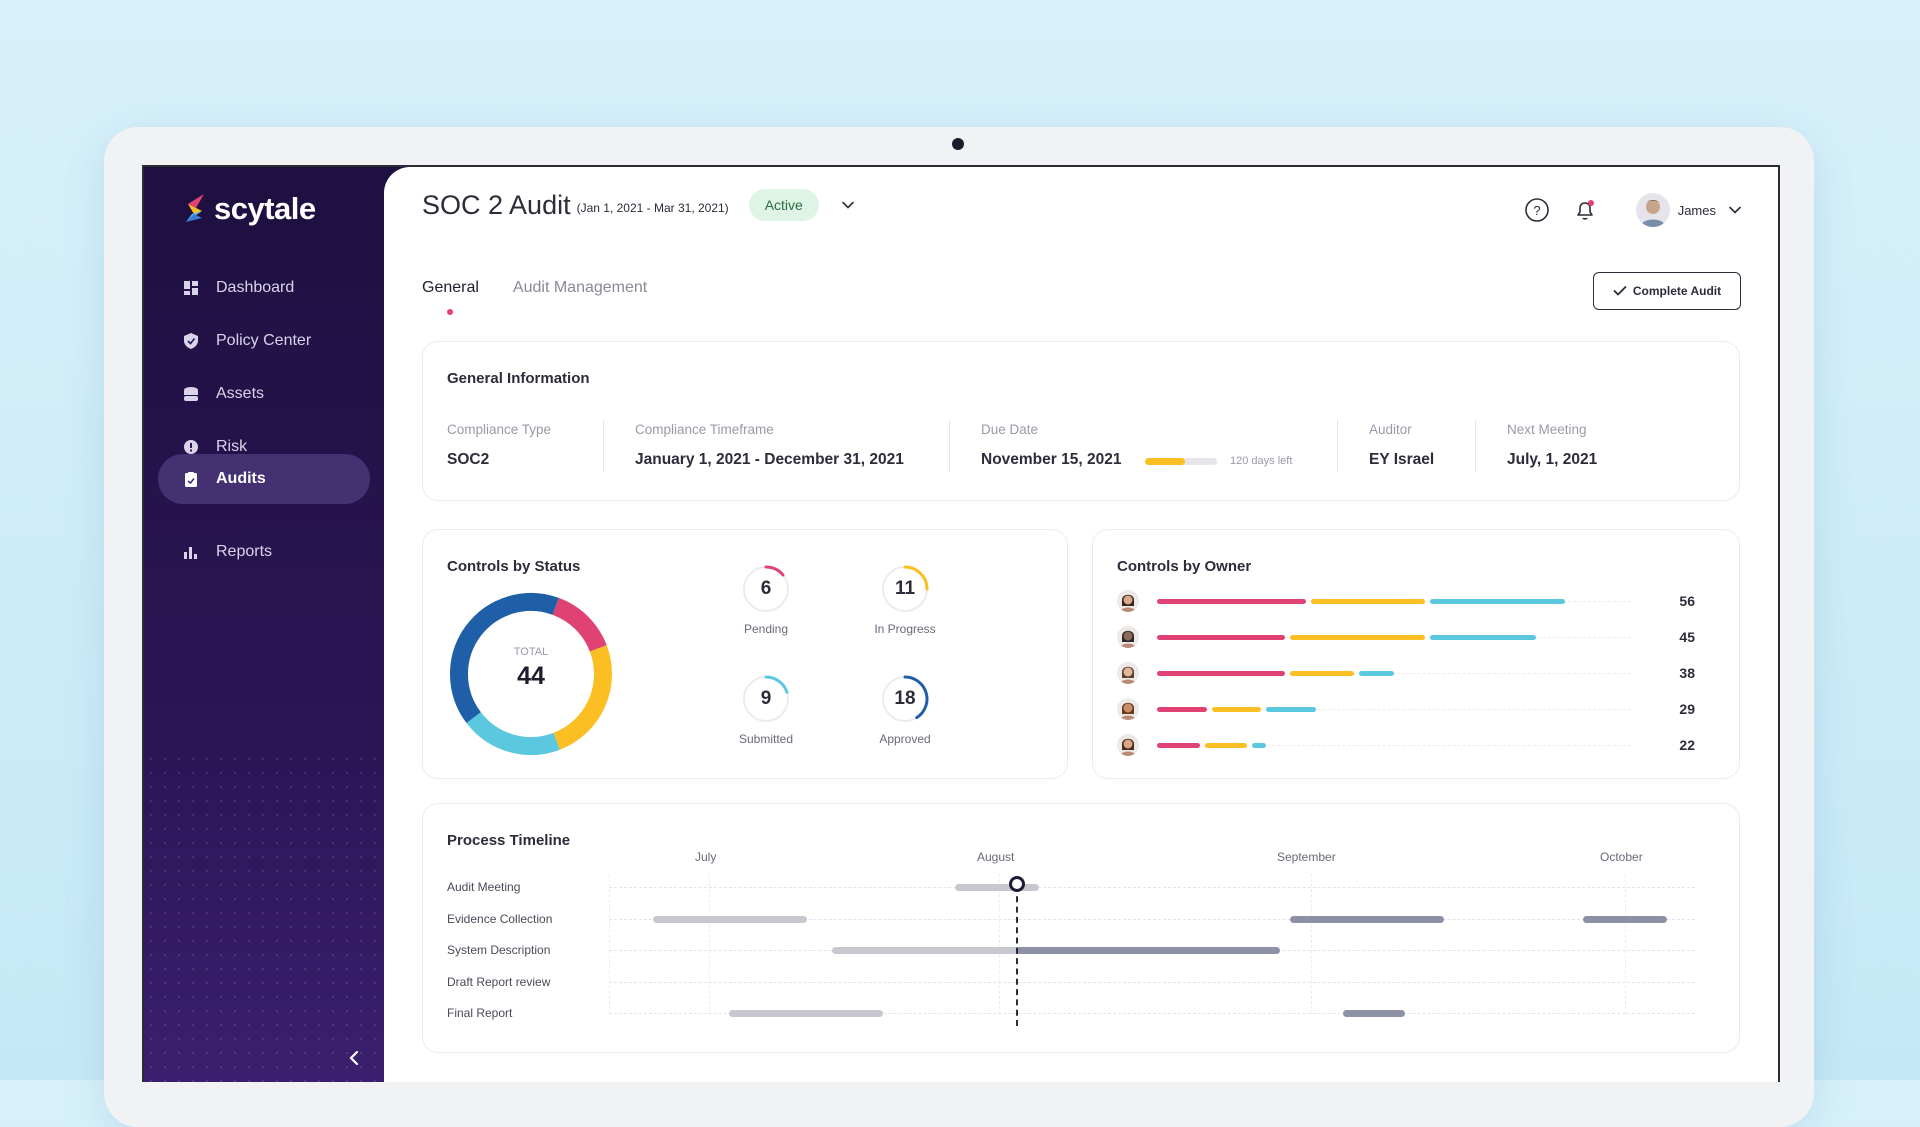 The height and width of the screenshot is (1127, 1920). What do you see at coordinates (1417, 638) in the screenshot?
I see `owner-row: 45` at bounding box center [1417, 638].